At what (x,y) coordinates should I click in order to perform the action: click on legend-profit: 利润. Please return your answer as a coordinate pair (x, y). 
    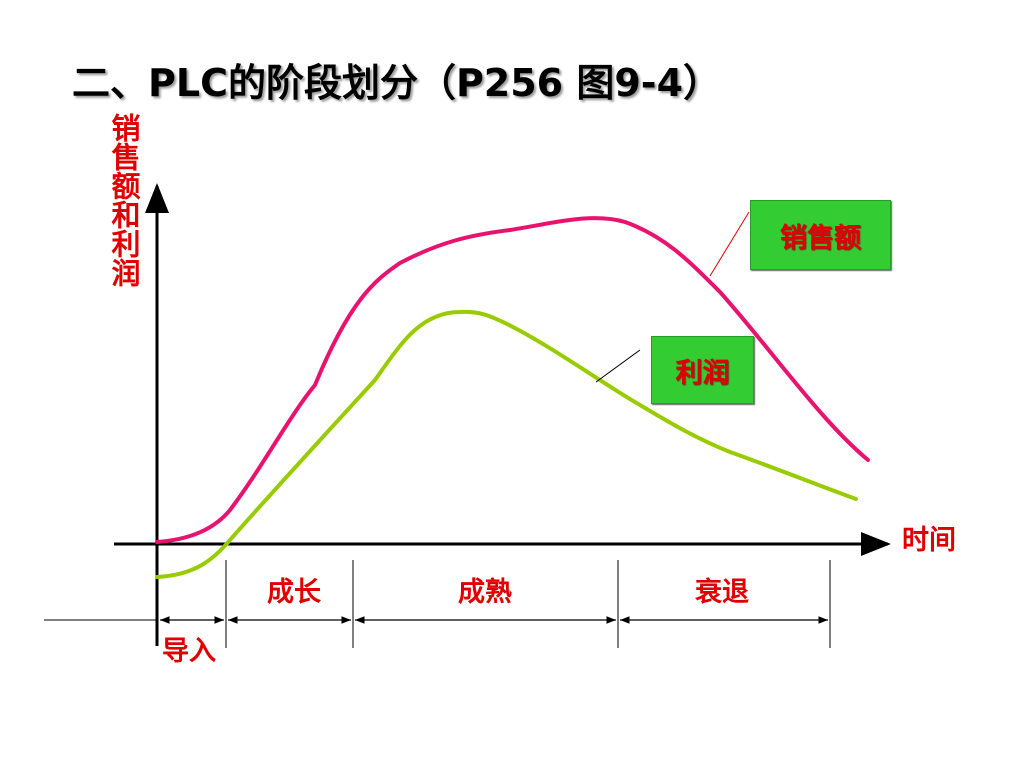
    Looking at the image, I should click on (702, 370).